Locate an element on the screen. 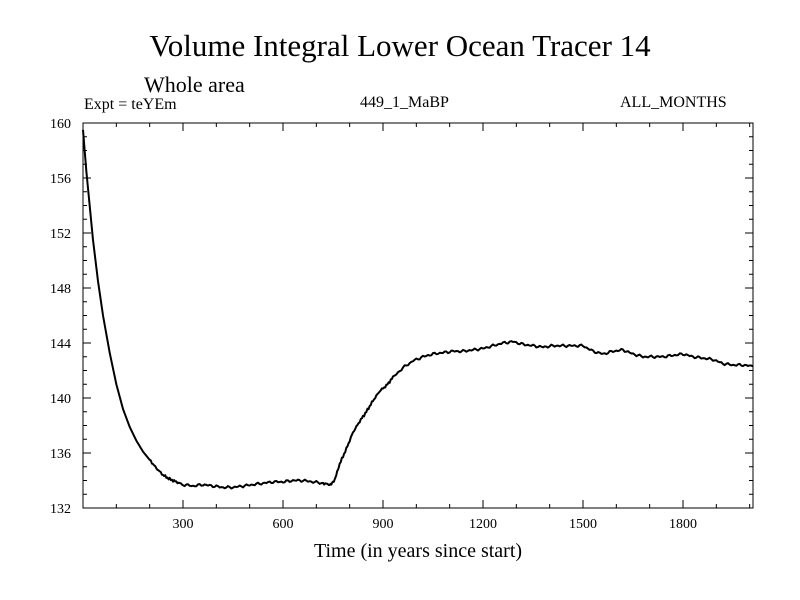  chart-subtitle: Whole area is located at coordinates (194, 84).